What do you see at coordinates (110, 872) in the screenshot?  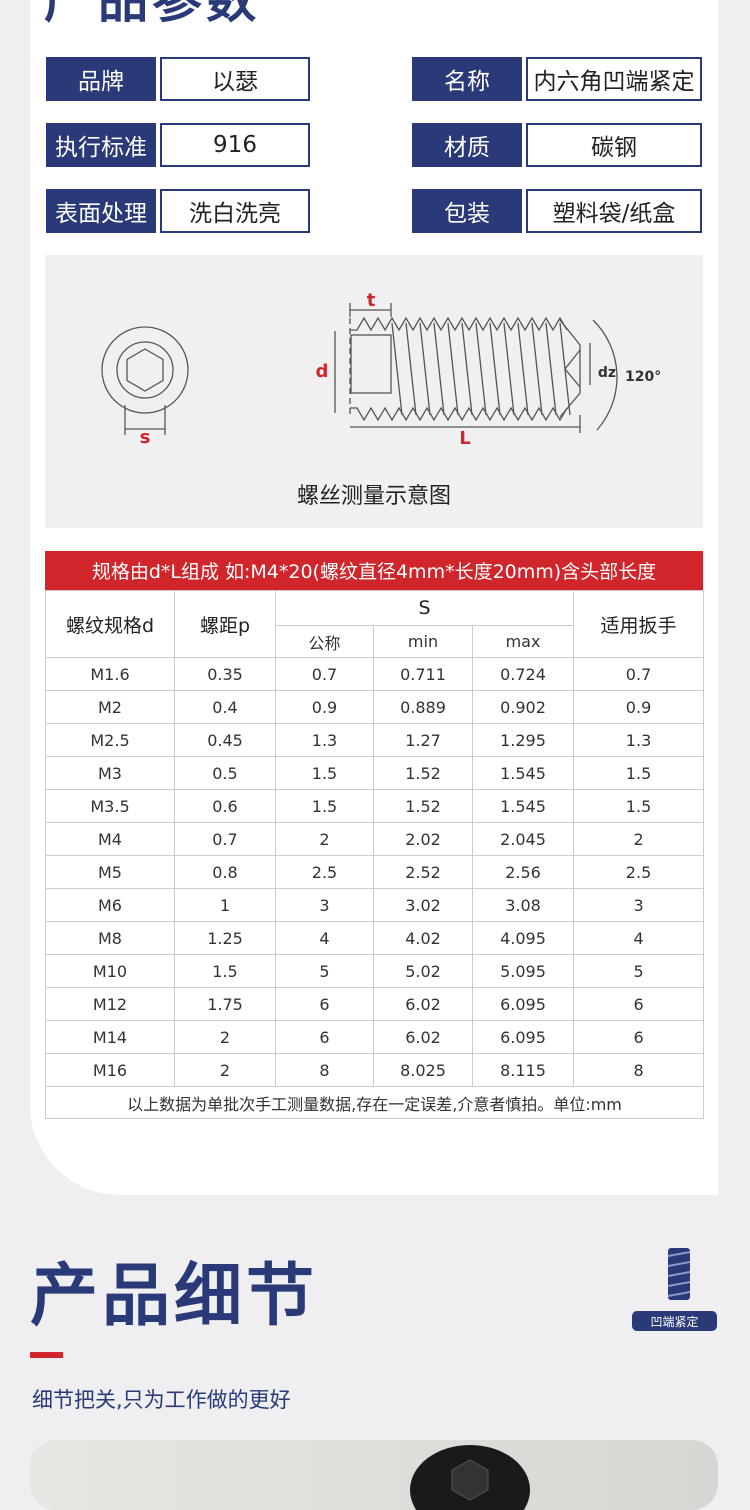 I see `data-cell: M5` at bounding box center [110, 872].